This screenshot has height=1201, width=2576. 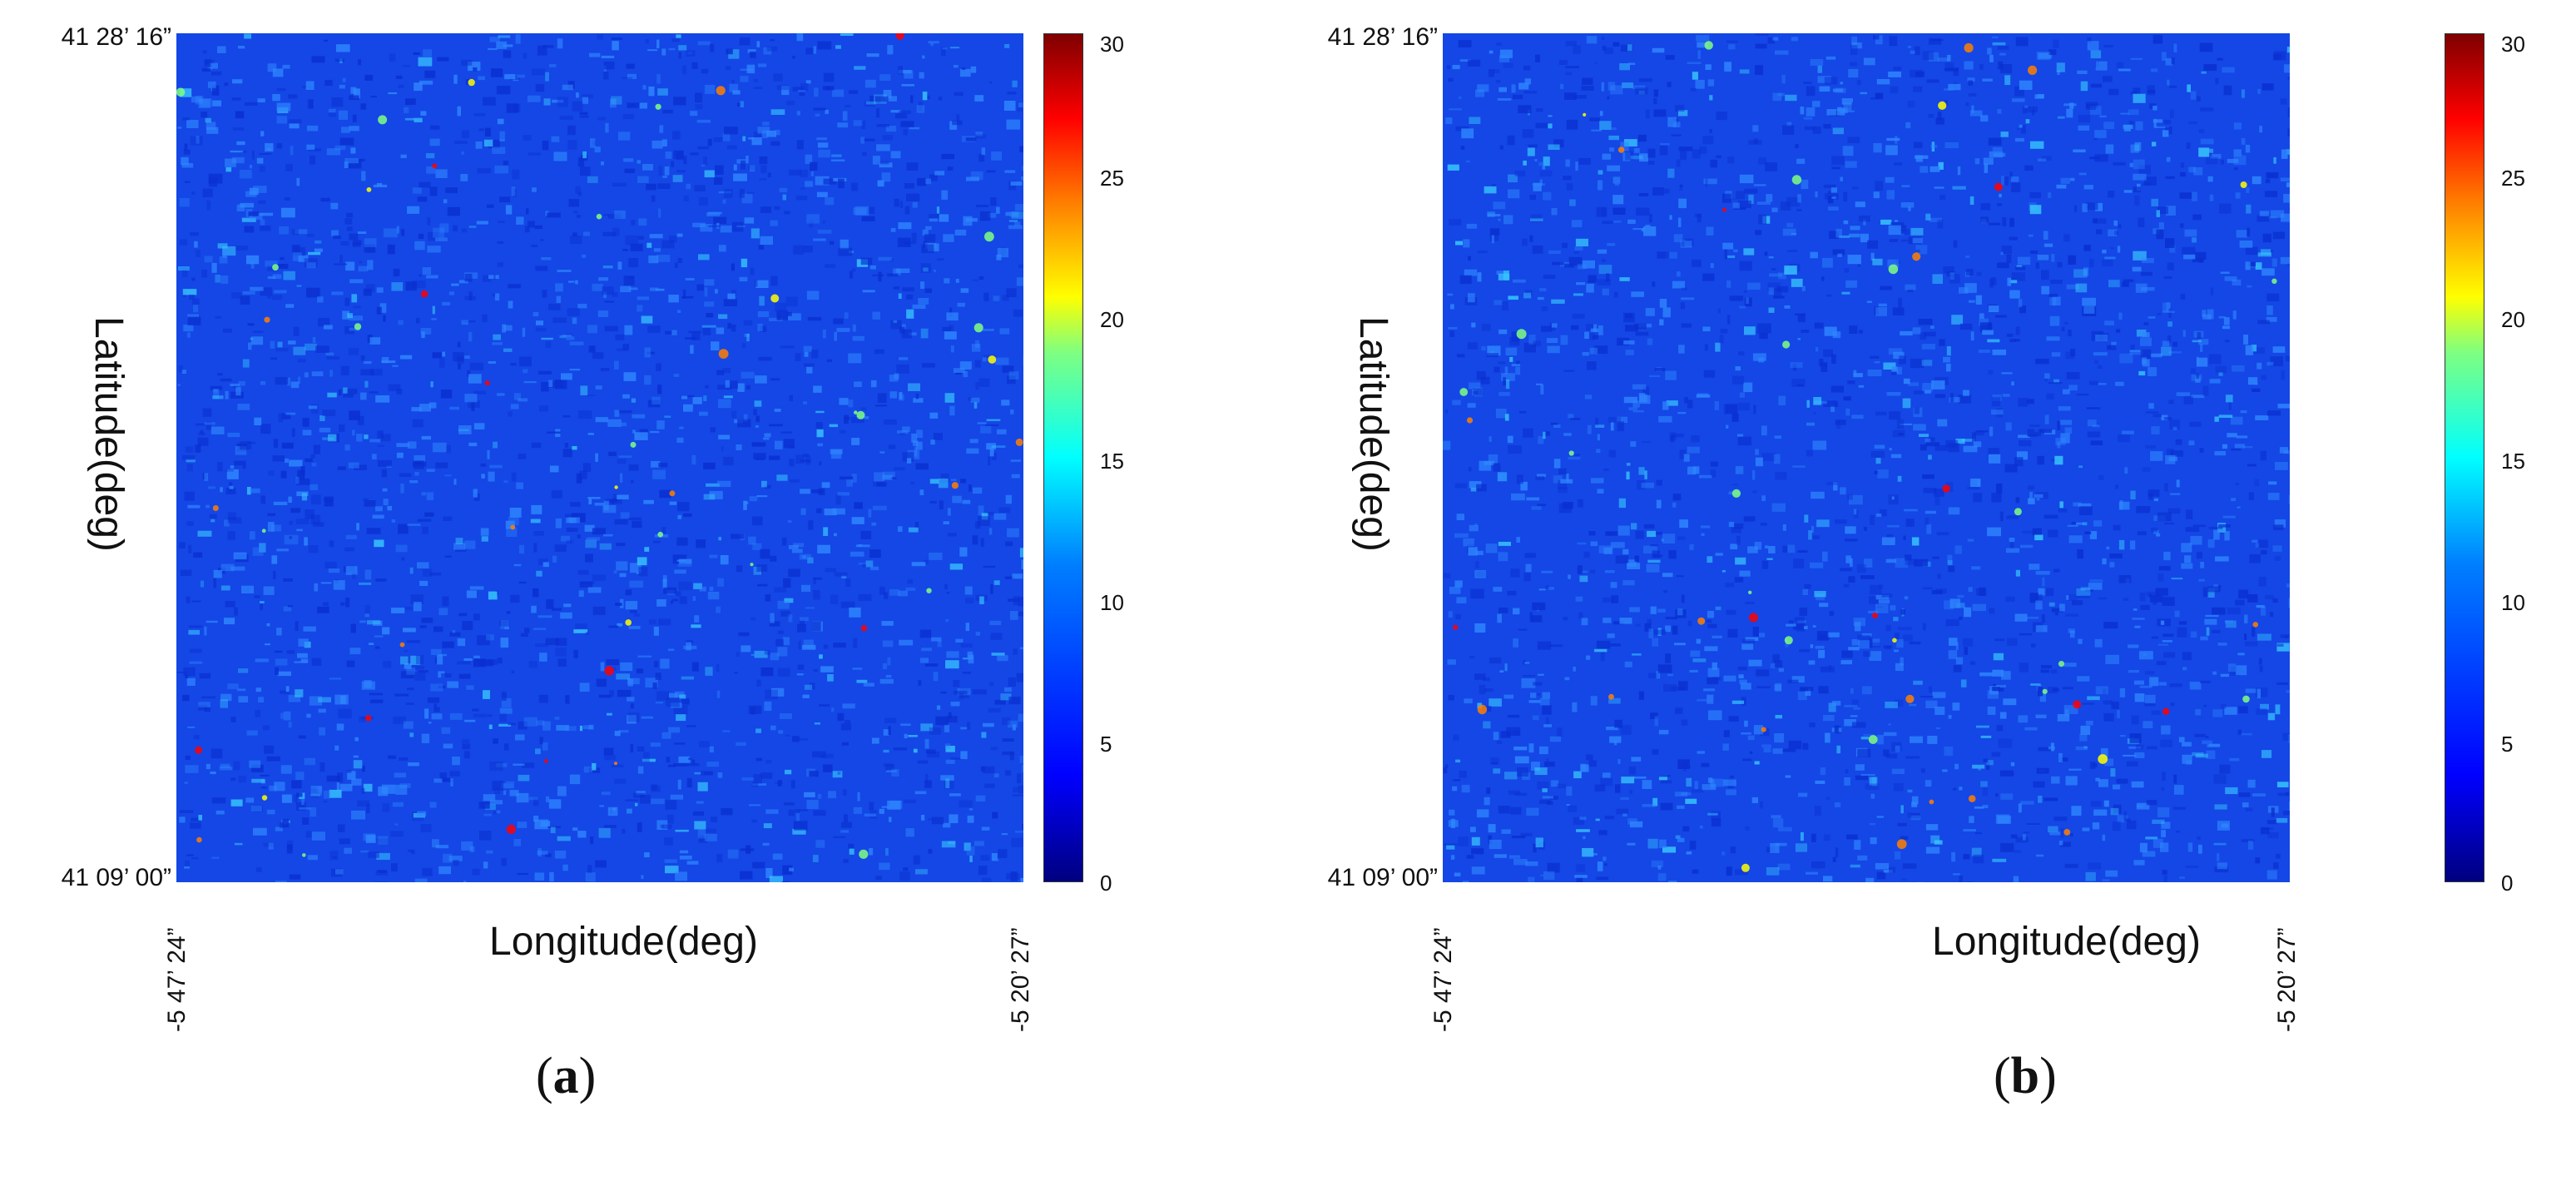 I want to click on colorbar-b, so click(x=2465, y=457).